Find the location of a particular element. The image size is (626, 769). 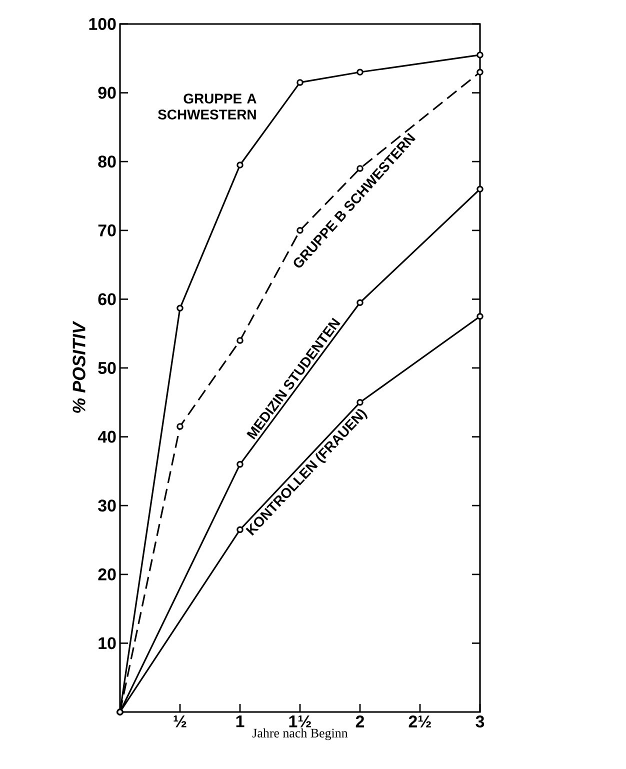

x-axis-title: Jahre nach Beginn is located at coordinates (300, 734).